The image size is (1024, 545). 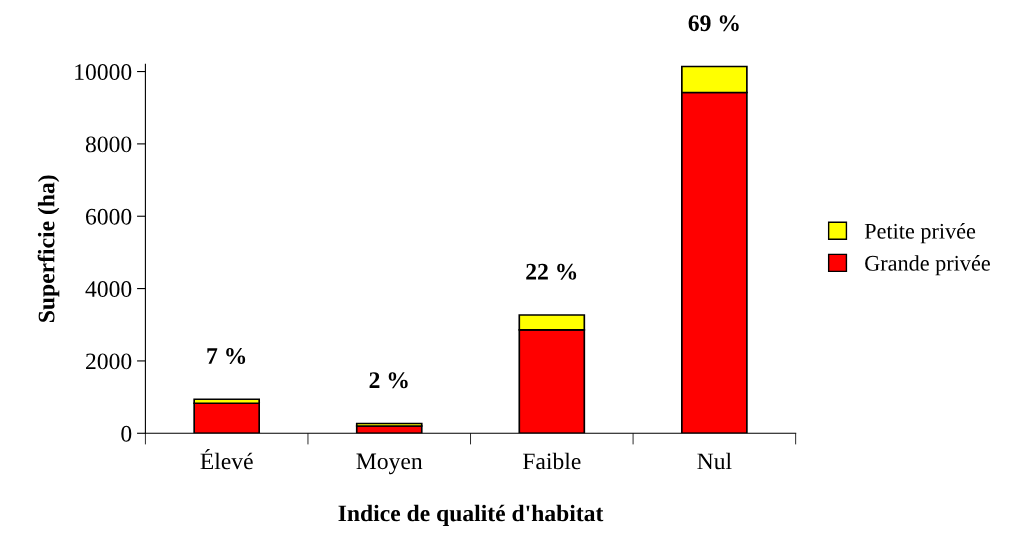 What do you see at coordinates (103, 72) in the screenshot?
I see `y-tick-label: 10000` at bounding box center [103, 72].